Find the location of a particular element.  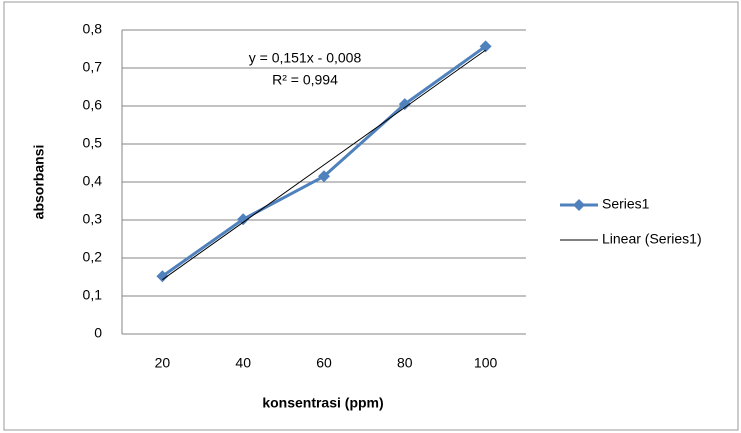

x-axis-title: konsentrasi (ppm) is located at coordinates (322, 403).